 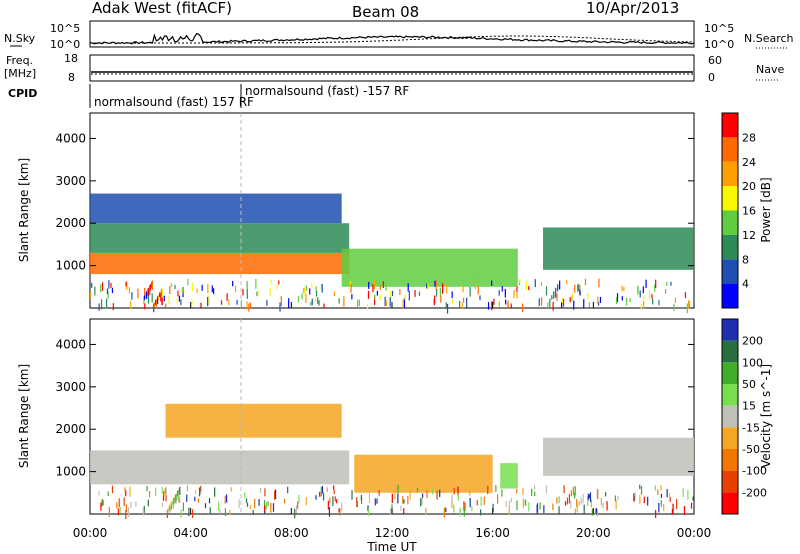 I want to click on x-tick-label: 20:00, so click(x=593, y=533).